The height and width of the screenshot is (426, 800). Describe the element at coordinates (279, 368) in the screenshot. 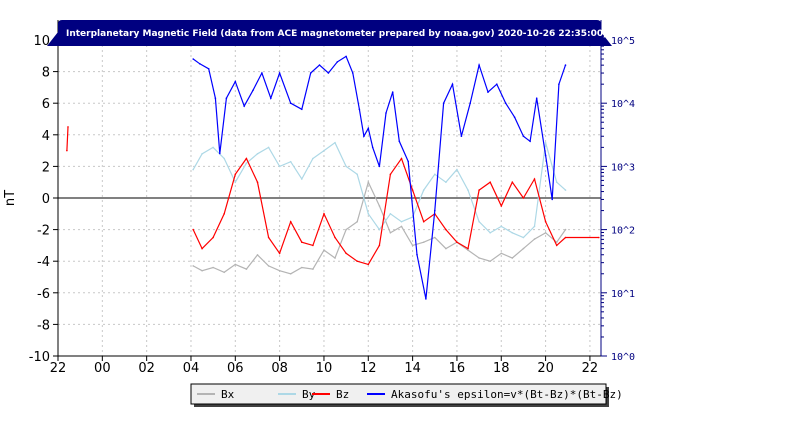

I see `x-tick-label: 08` at that location.